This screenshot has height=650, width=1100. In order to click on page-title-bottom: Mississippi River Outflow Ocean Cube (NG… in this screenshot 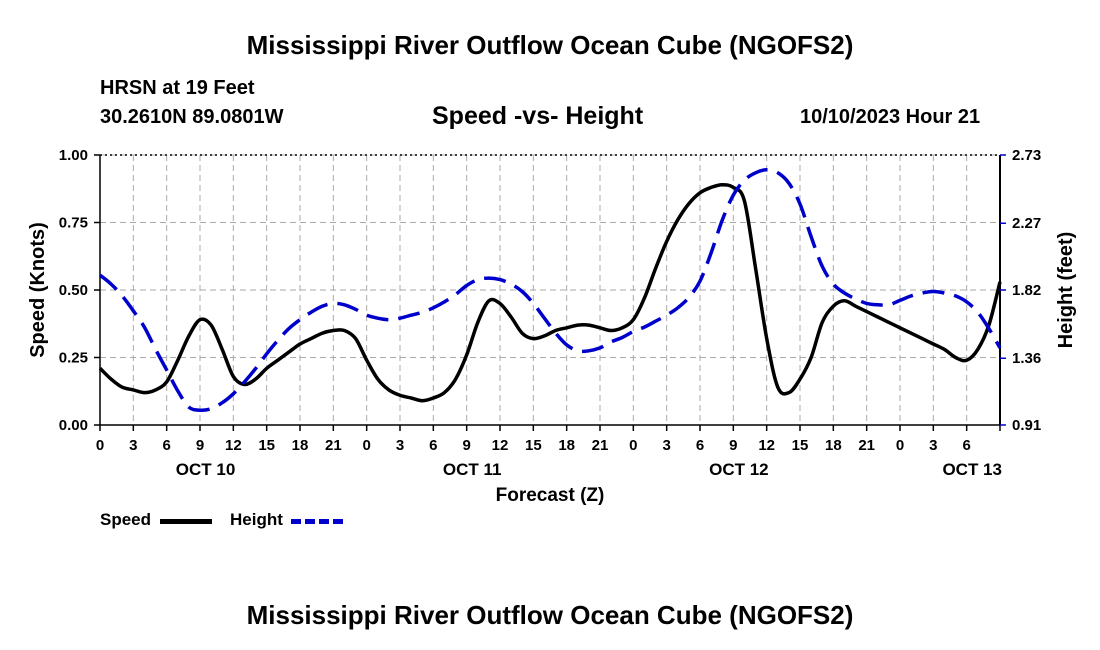, I will do `click(550, 615)`.